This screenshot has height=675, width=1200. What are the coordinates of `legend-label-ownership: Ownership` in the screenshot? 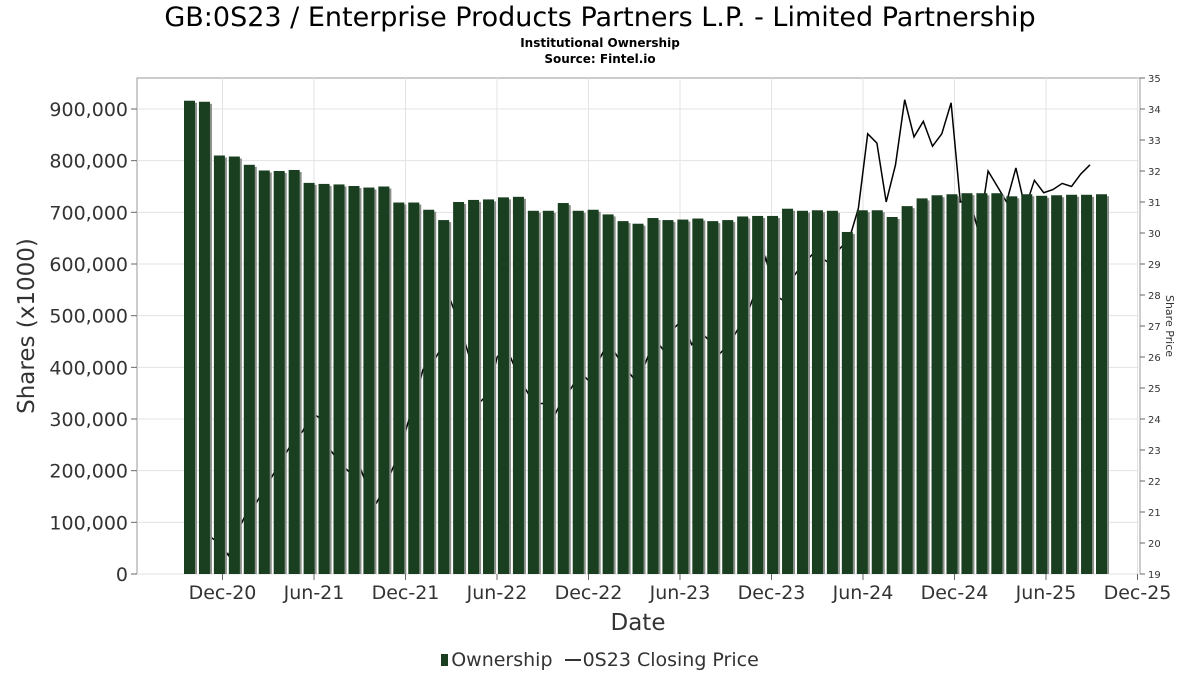 It's located at (502, 659).